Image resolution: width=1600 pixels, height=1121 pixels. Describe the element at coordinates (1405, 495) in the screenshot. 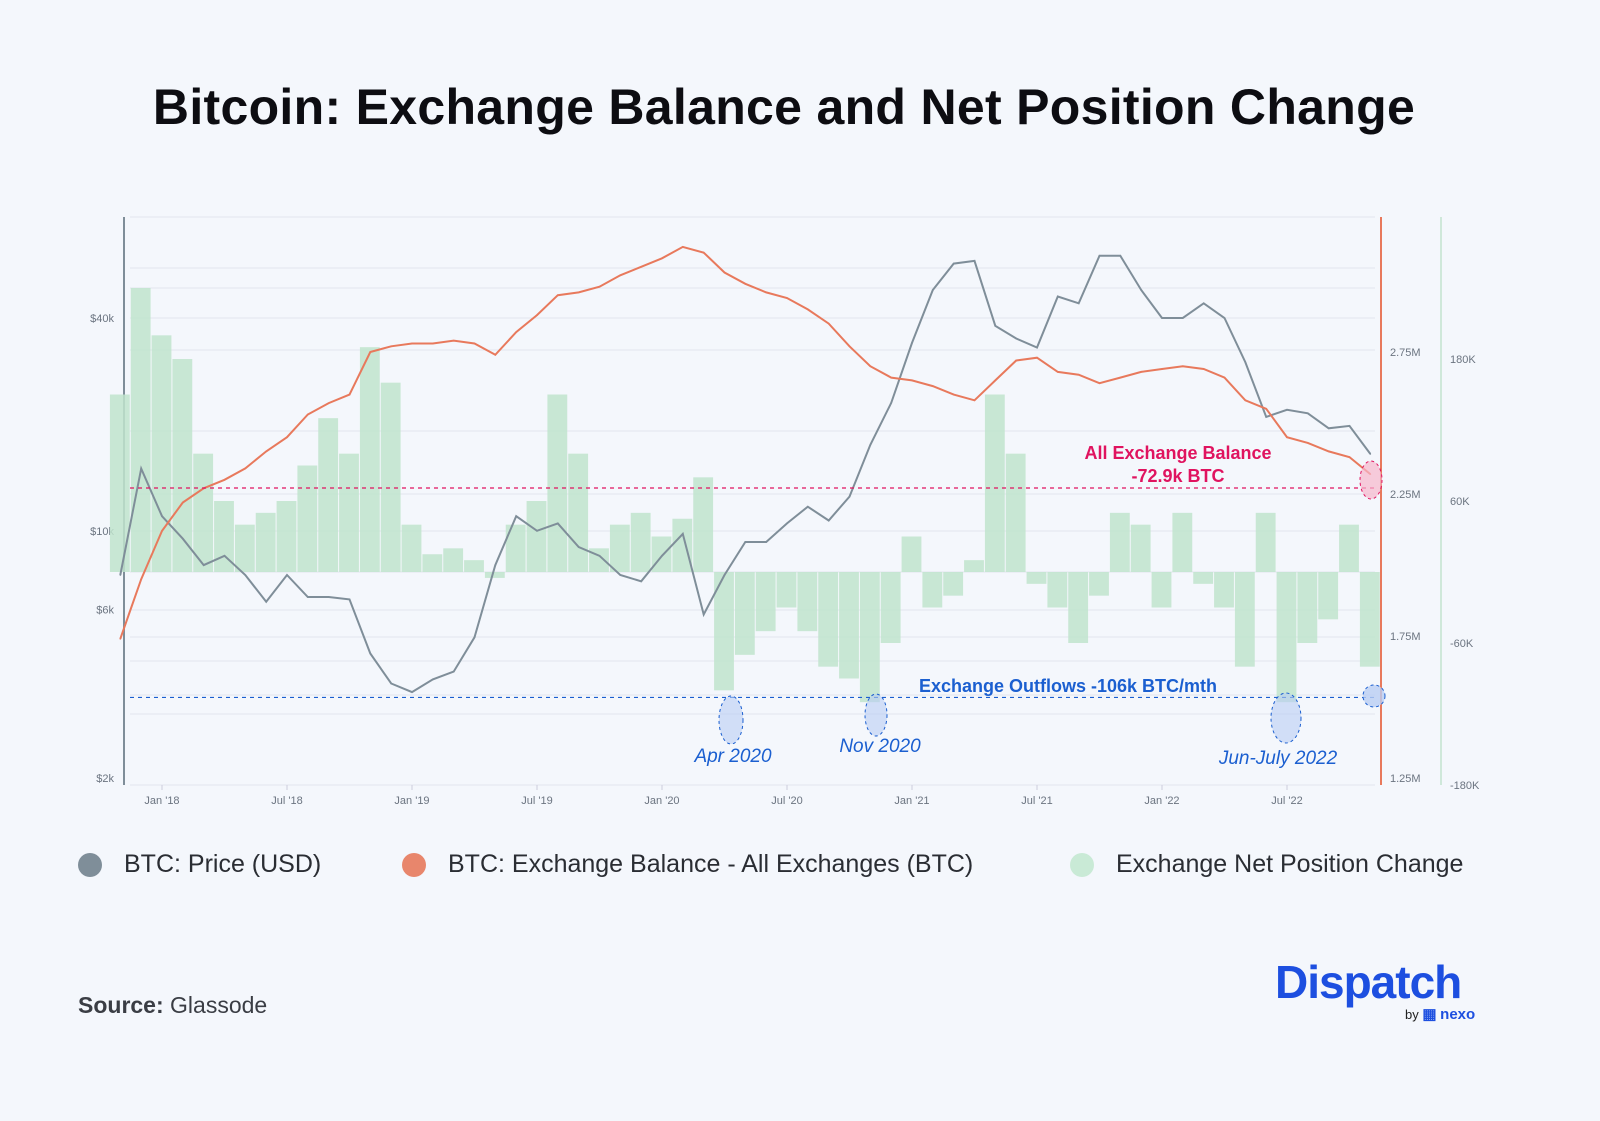

I see `balance-tick-label: 2.25M` at that location.